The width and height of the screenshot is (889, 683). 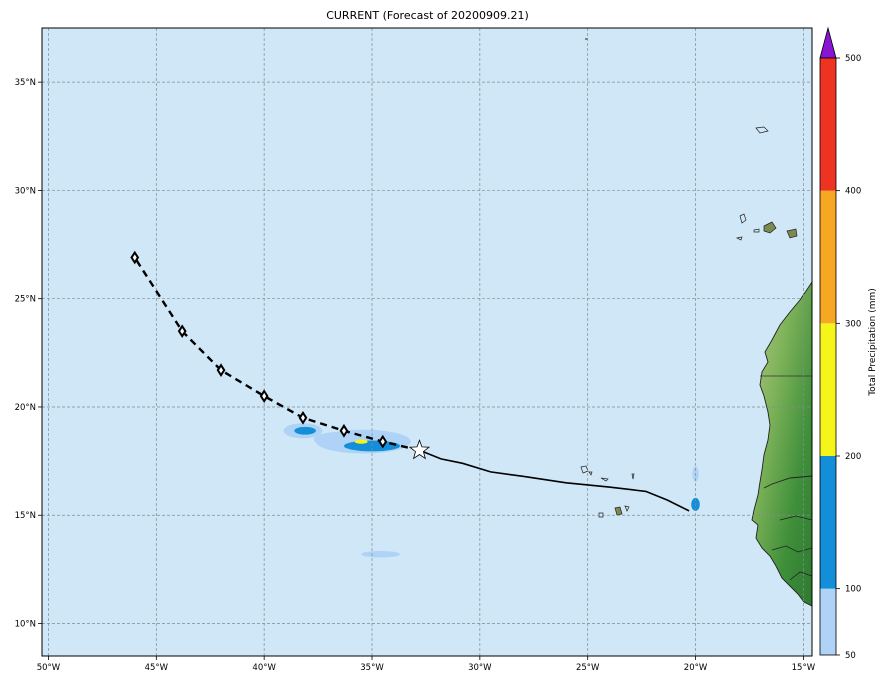 I want to click on y-tick-label: 10°N, so click(x=25, y=625).